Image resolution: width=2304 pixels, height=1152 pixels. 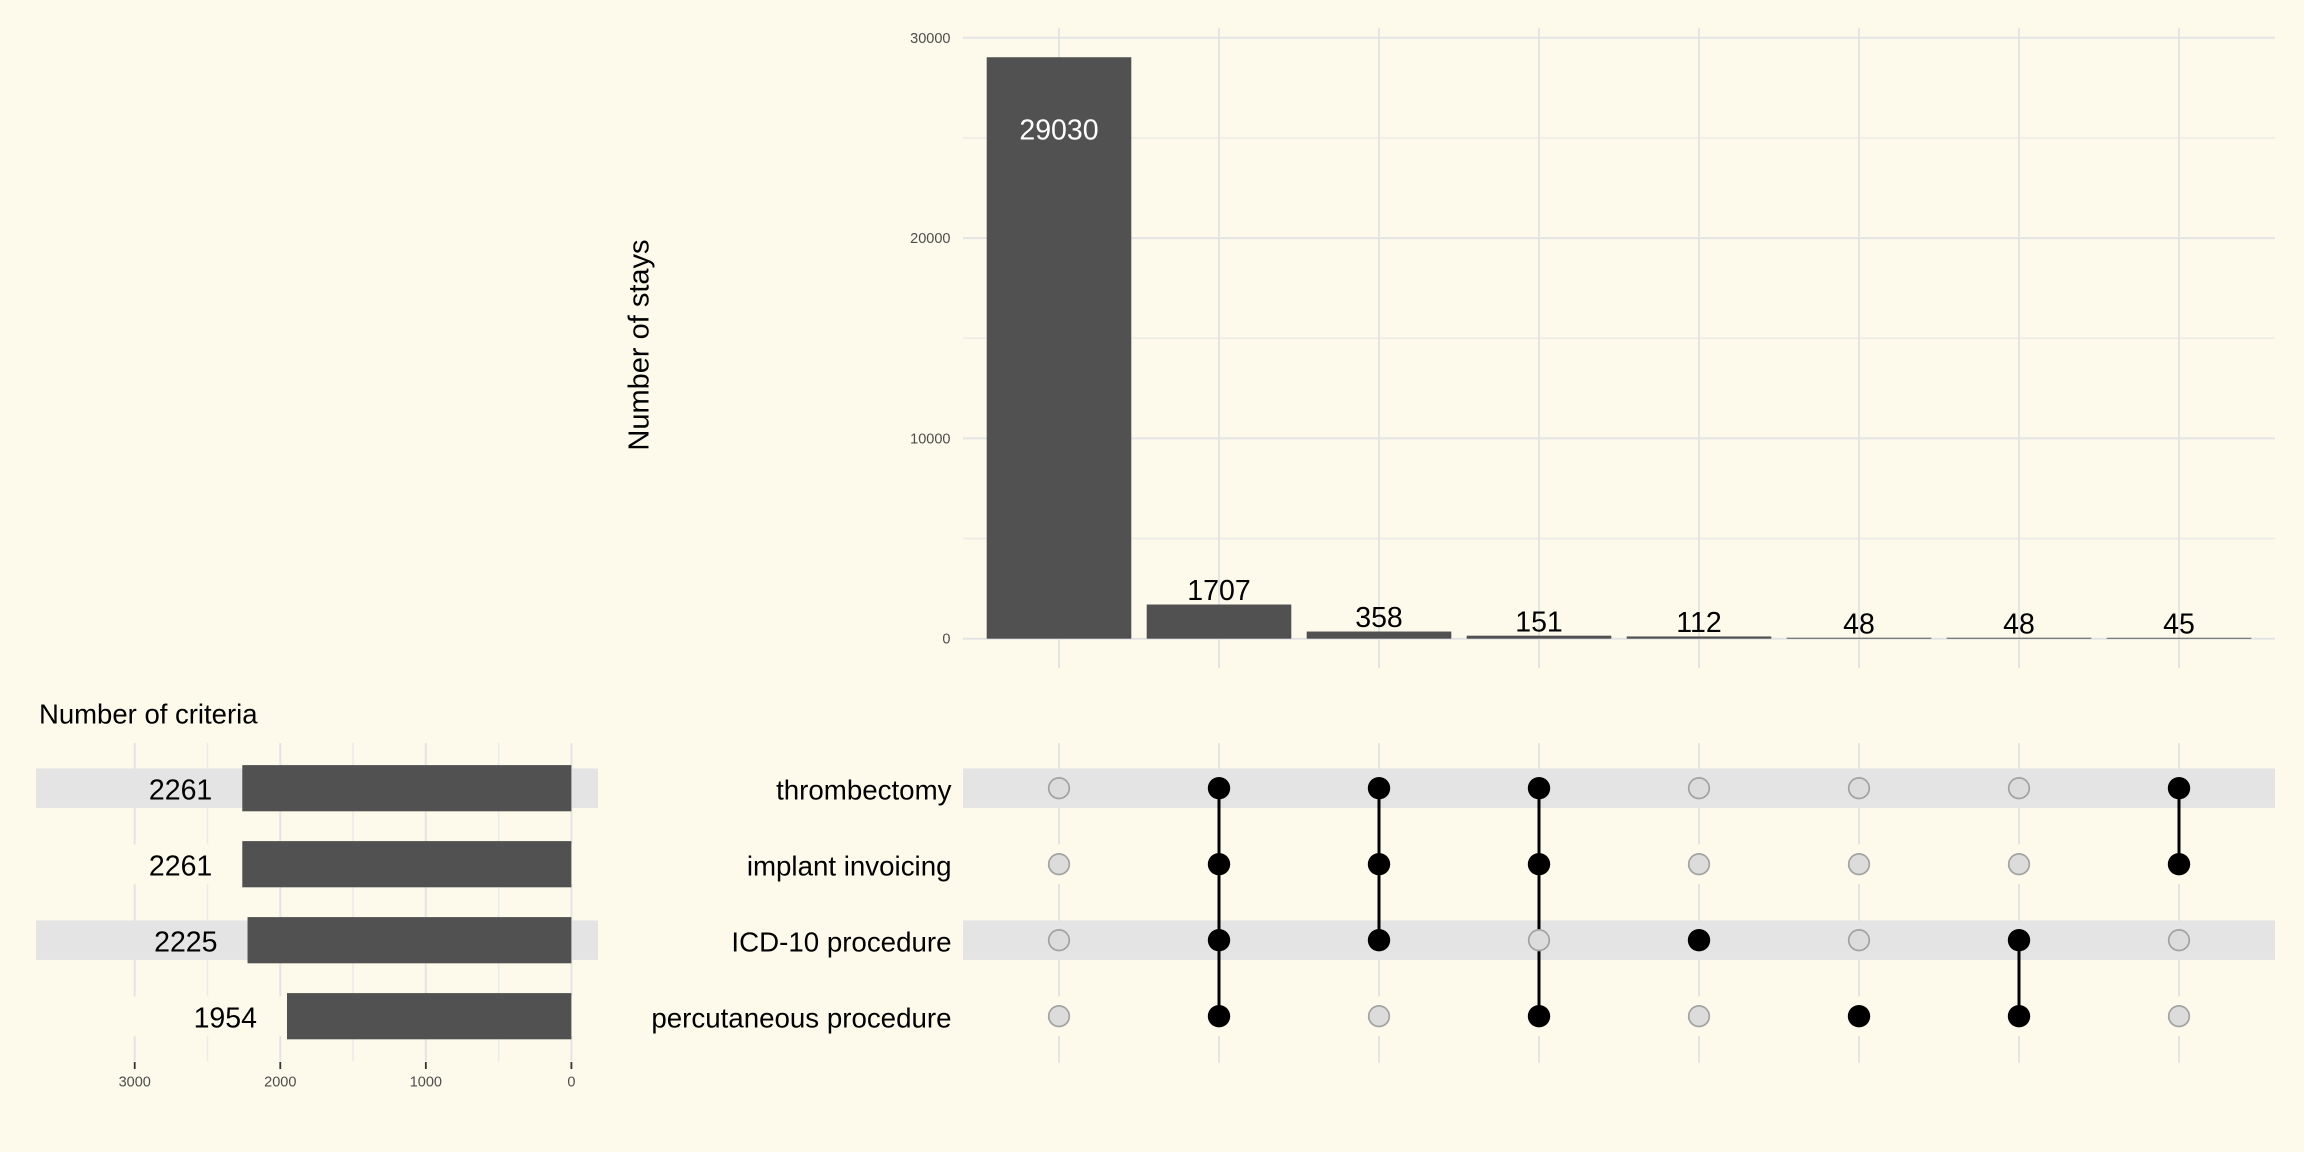 I want to click on svg-text: thrombectomy, so click(x=864, y=790).